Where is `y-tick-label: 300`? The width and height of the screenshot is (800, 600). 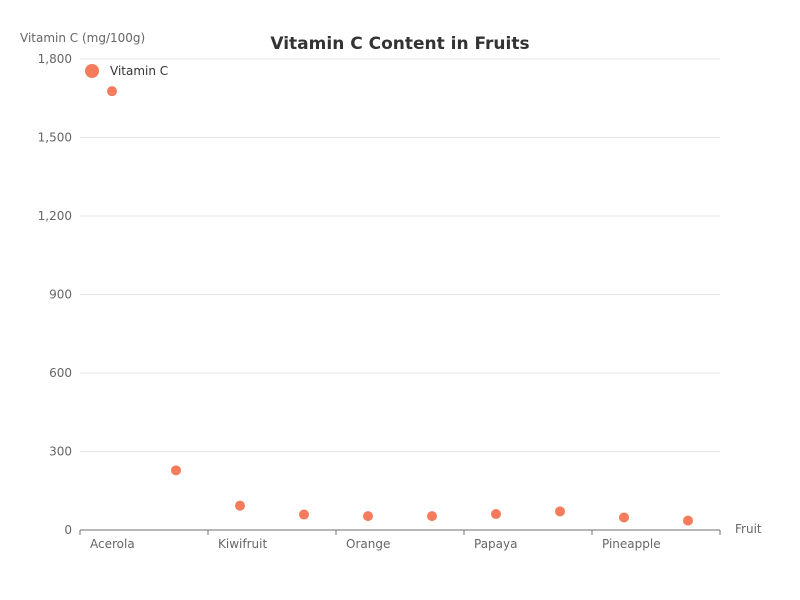 y-tick-label: 300 is located at coordinates (60, 452).